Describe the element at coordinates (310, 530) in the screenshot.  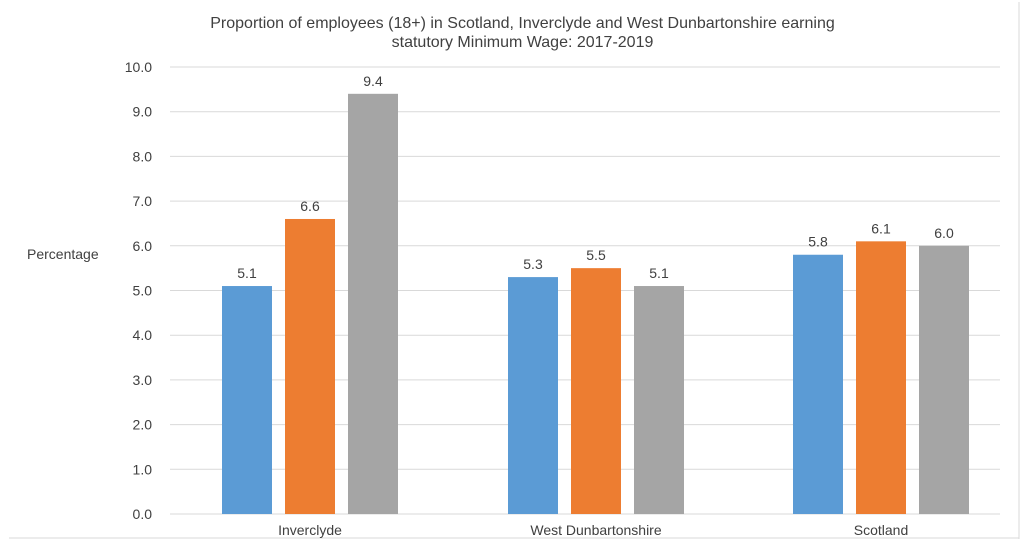
I see `x-category-label: Inverclyde` at that location.